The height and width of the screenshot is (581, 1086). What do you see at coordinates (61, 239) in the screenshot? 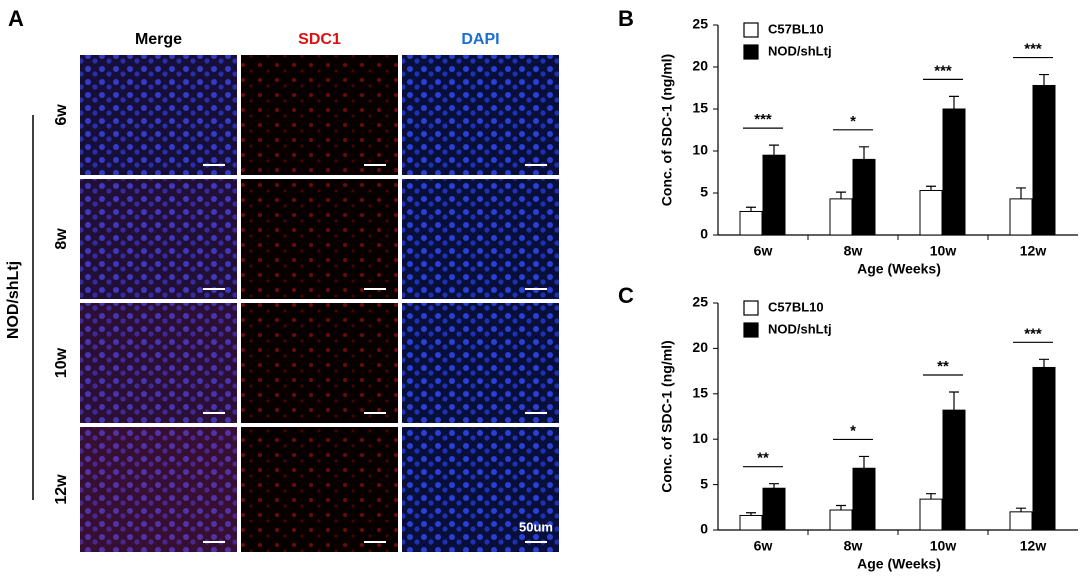
I see `row-label: 8w` at bounding box center [61, 239].